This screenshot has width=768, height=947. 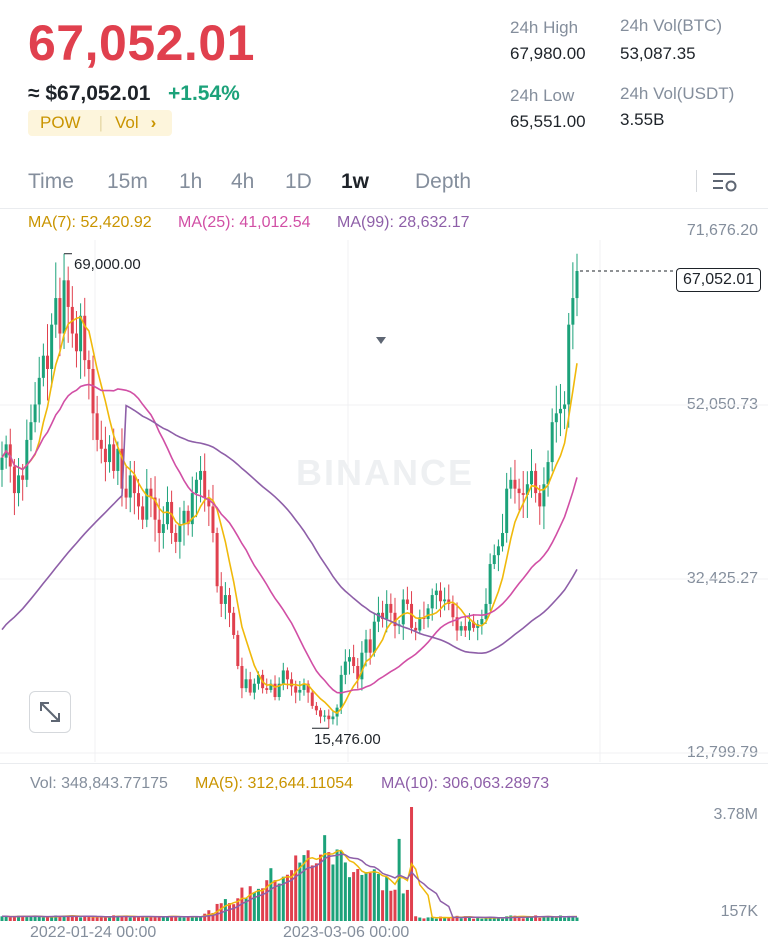 What do you see at coordinates (89, 93) in the screenshot?
I see `usd-price: ≈ $67,052.01` at bounding box center [89, 93].